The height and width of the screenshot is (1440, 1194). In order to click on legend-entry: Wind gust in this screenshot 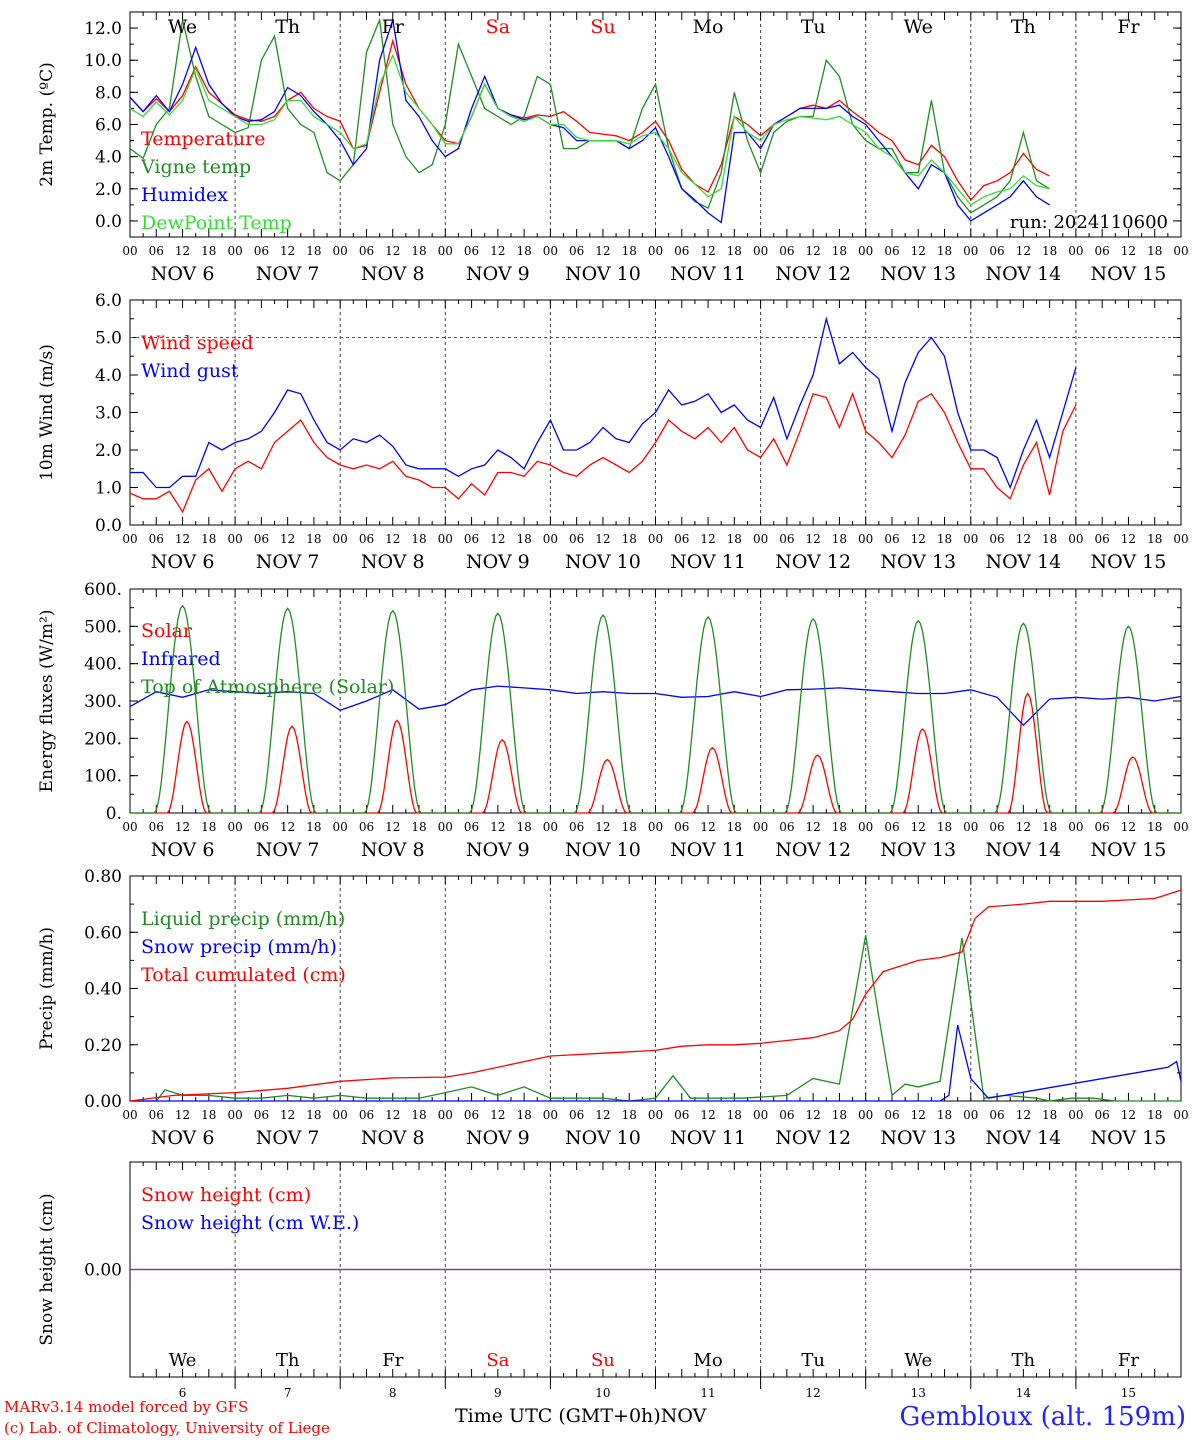, I will do `click(190, 371)`.